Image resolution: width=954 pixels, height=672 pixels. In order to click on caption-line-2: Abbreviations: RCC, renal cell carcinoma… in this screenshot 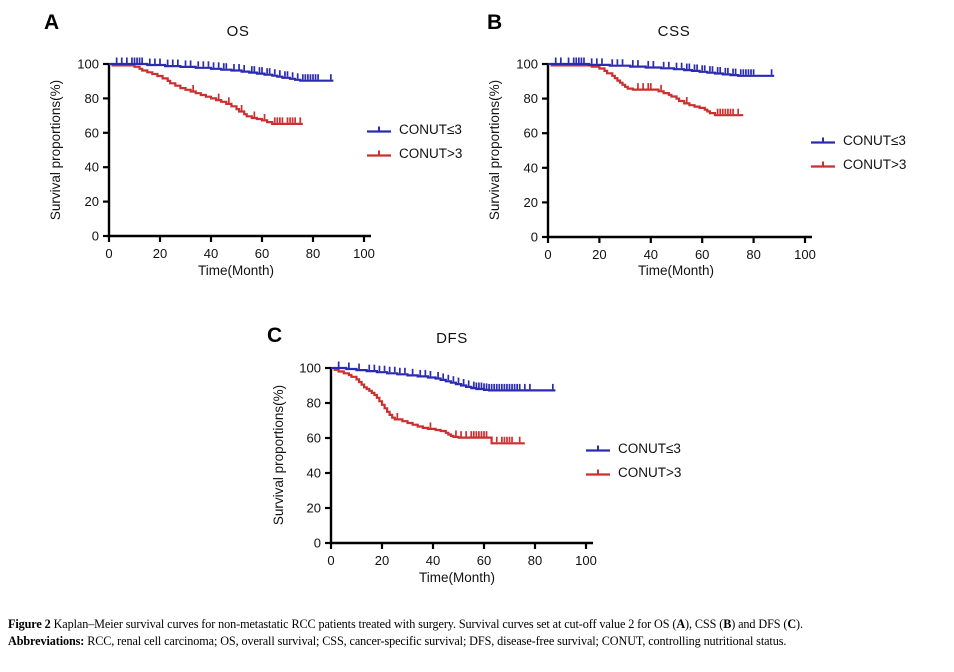, I will do `click(397, 640)`.